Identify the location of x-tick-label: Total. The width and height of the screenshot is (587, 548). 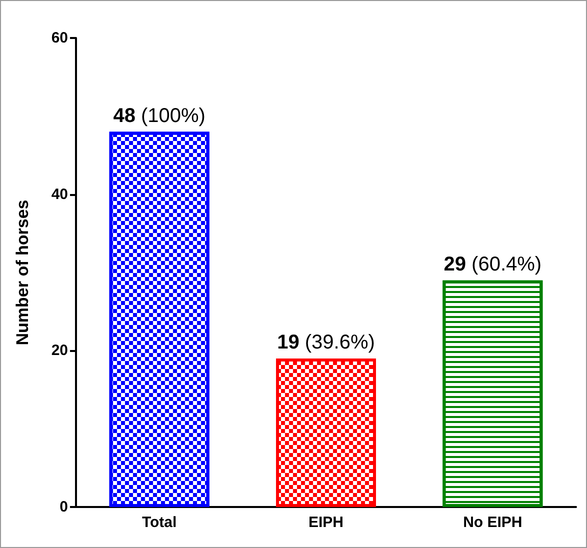
(159, 522).